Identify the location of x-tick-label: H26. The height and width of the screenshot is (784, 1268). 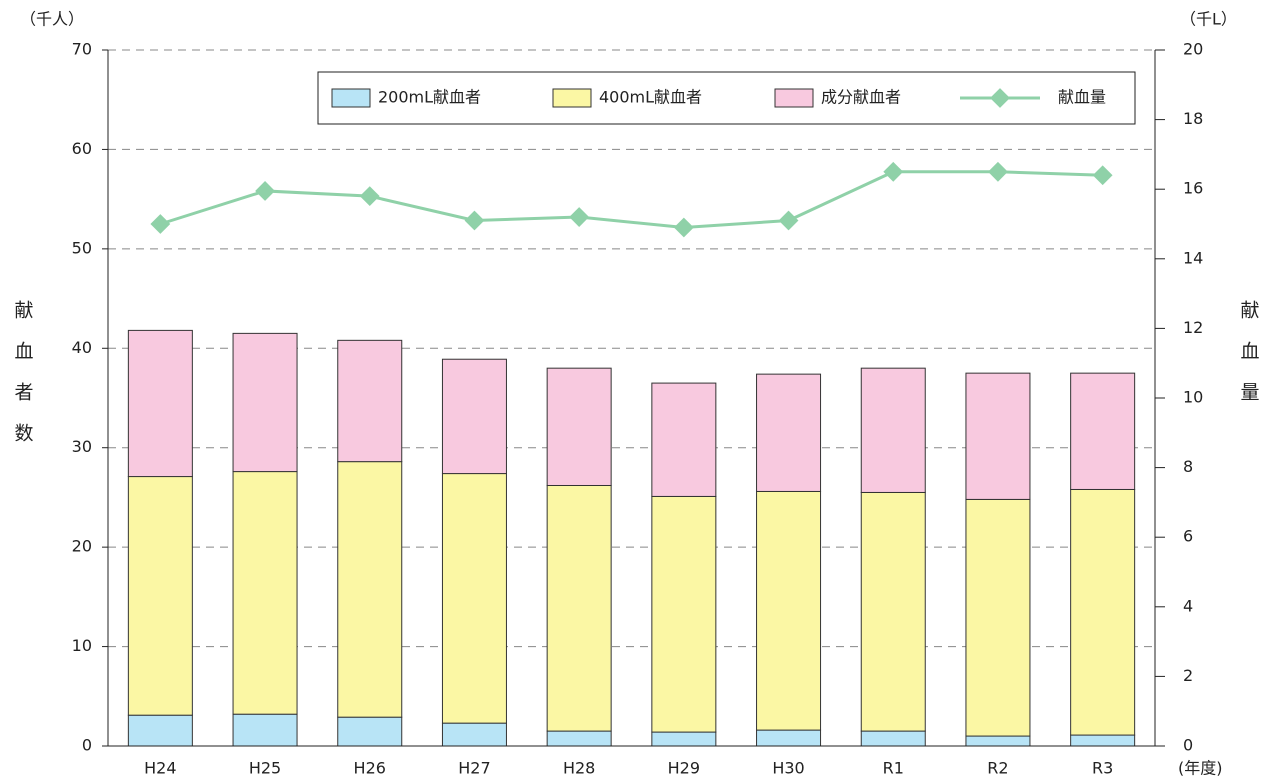
(370, 768).